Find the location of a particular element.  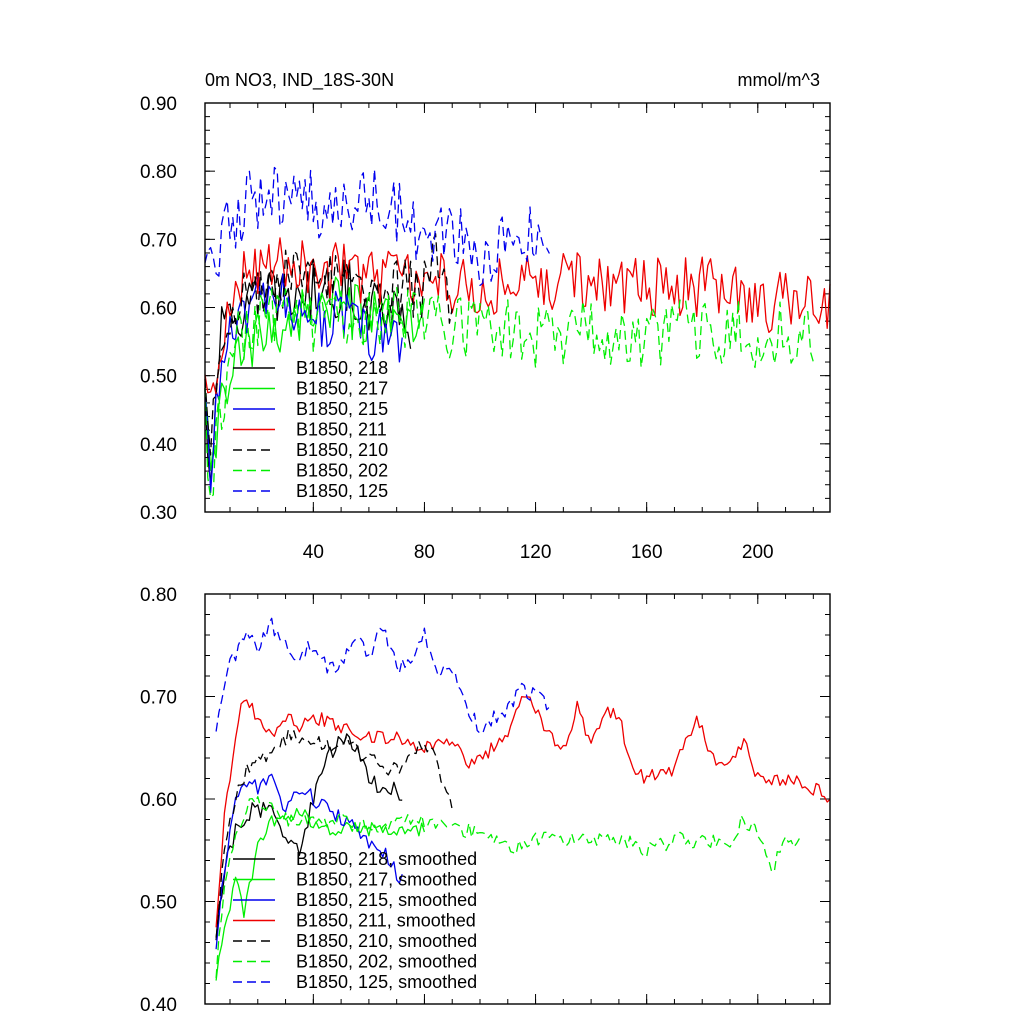

series-line-b1850-210-smoothed is located at coordinates (334, 833).